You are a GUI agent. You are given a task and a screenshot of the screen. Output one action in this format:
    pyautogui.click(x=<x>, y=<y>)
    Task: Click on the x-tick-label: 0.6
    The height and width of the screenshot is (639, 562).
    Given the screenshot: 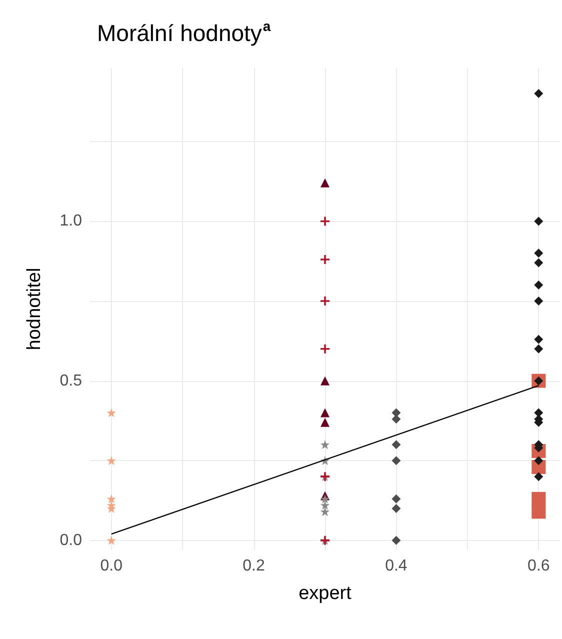 What is the action you would take?
    pyautogui.click(x=539, y=566)
    